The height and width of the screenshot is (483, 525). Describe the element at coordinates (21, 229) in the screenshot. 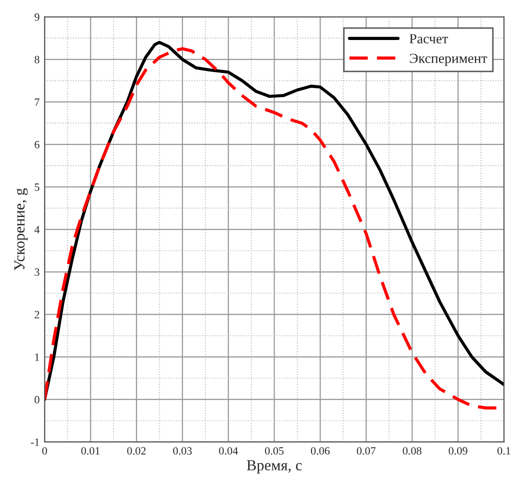

I see `y-axis-title: Ускорение, g` at that location.